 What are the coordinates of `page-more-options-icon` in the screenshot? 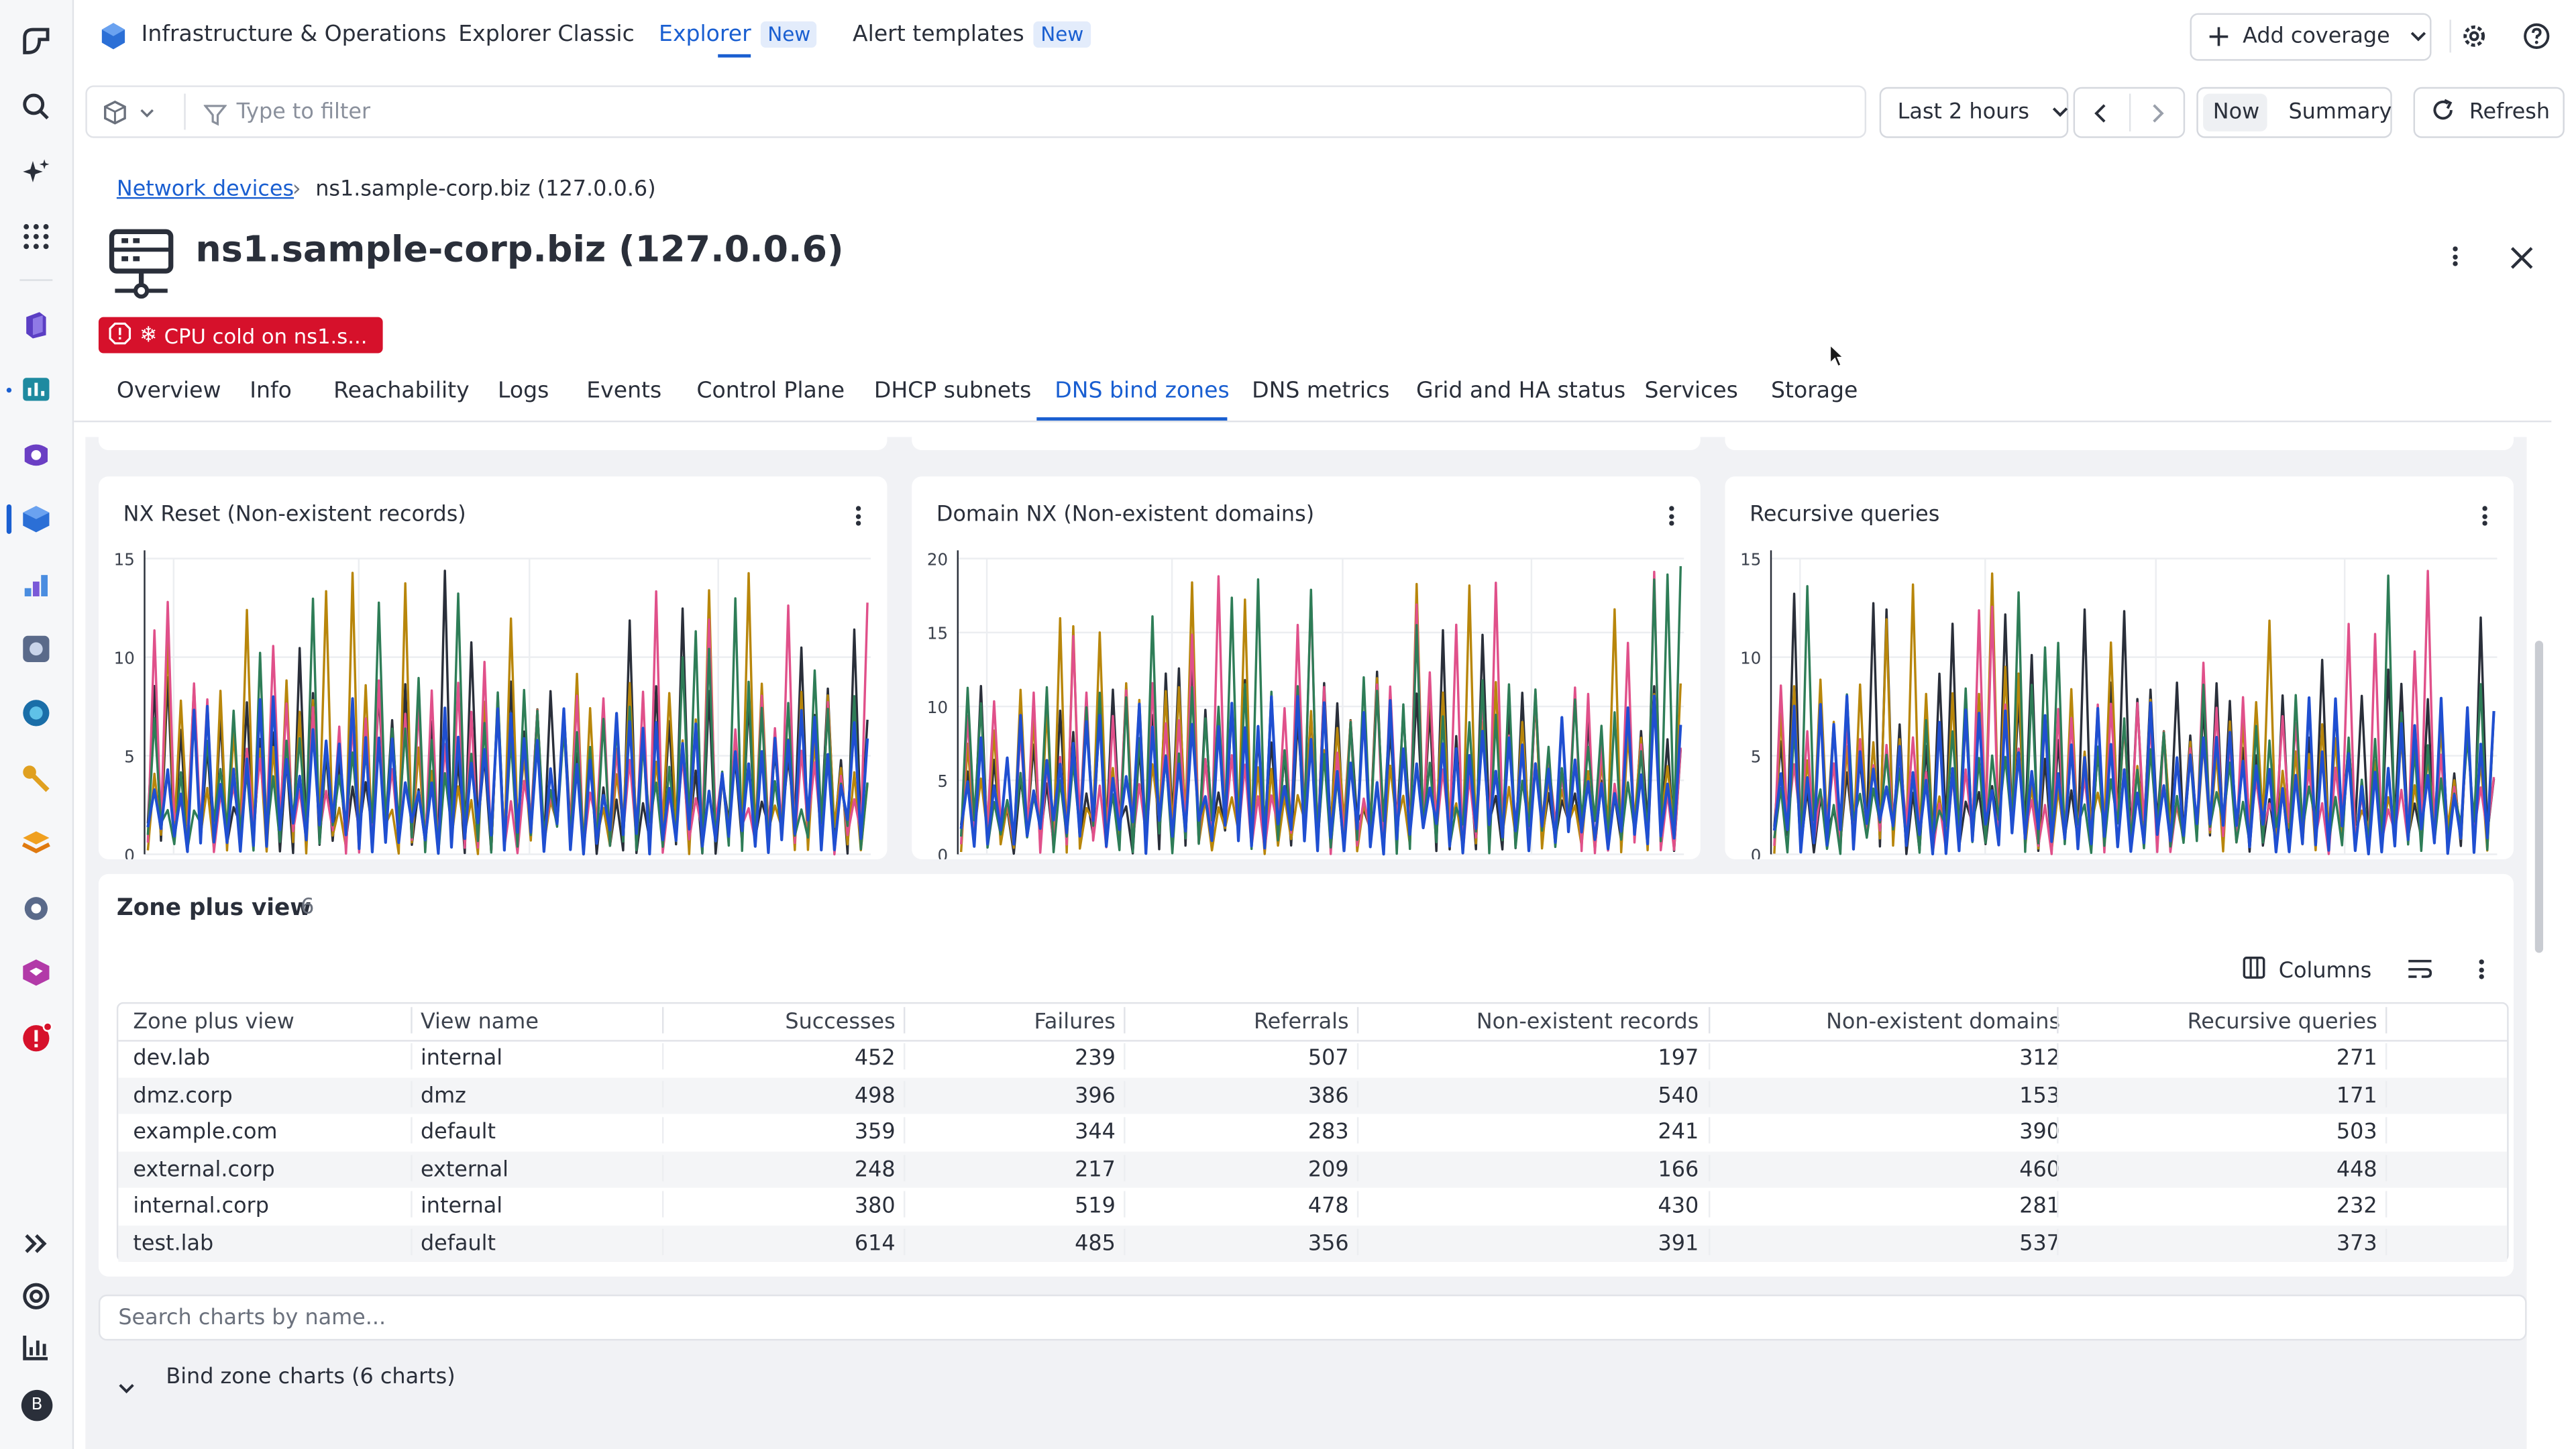 It's located at (2454, 256).